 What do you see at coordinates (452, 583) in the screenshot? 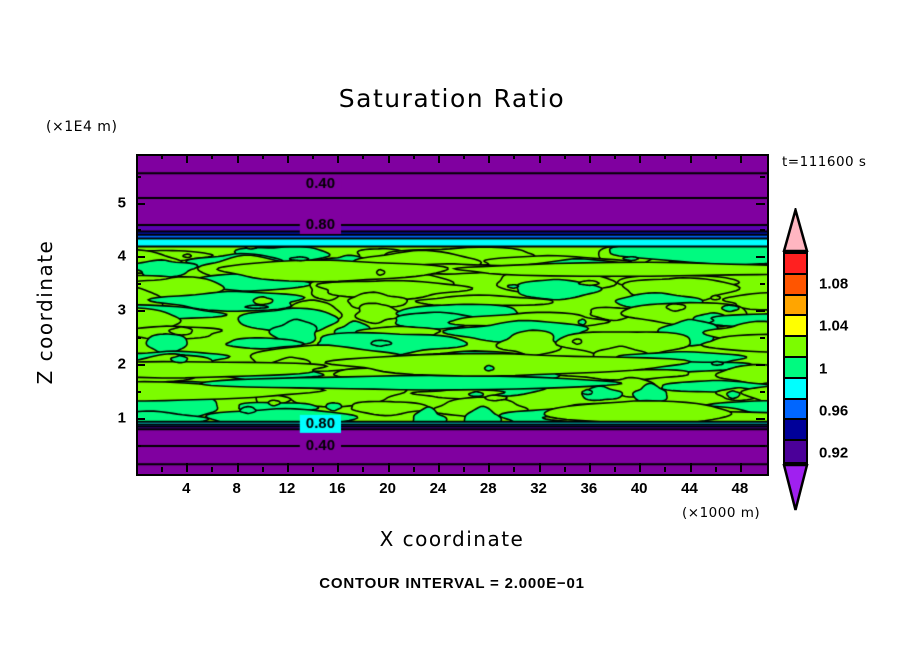
I see `contour-interval-note: CONTOUR INTERVAL = 2.000E−01` at bounding box center [452, 583].